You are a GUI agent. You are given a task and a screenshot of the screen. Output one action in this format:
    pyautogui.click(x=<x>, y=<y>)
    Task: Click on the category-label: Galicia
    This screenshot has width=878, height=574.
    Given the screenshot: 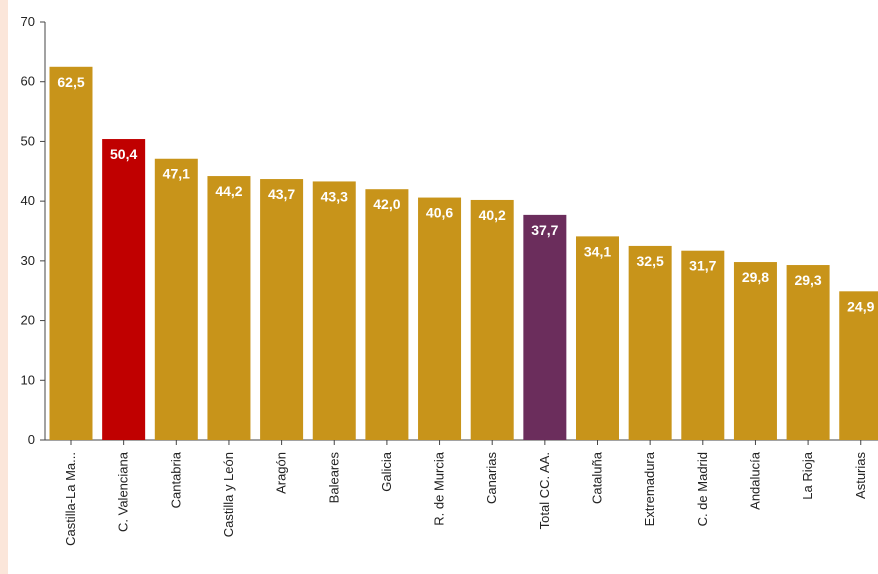 What is the action you would take?
    pyautogui.click(x=386, y=471)
    